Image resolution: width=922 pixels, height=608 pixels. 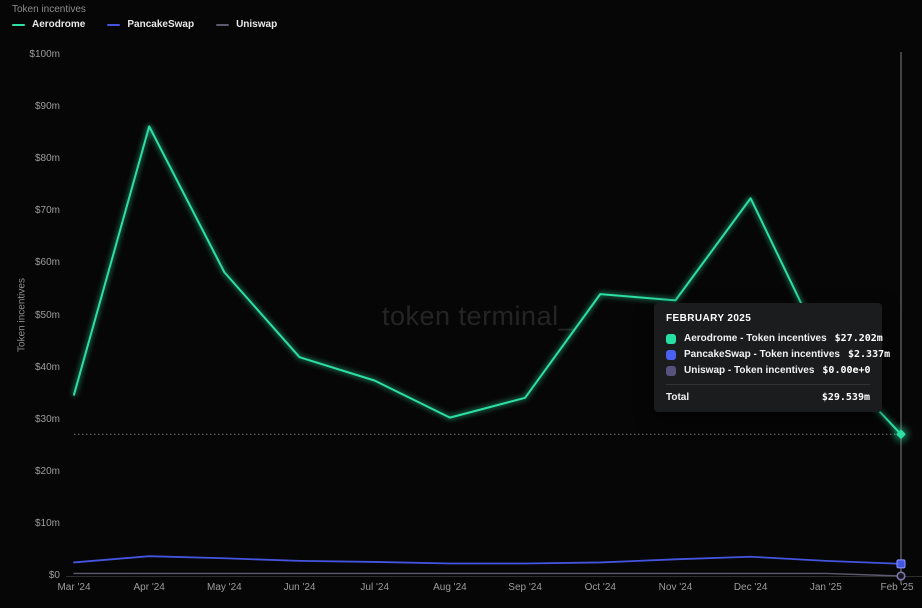 What do you see at coordinates (709, 318) in the screenshot?
I see `tooltip-title: FEBRUARY 2025` at bounding box center [709, 318].